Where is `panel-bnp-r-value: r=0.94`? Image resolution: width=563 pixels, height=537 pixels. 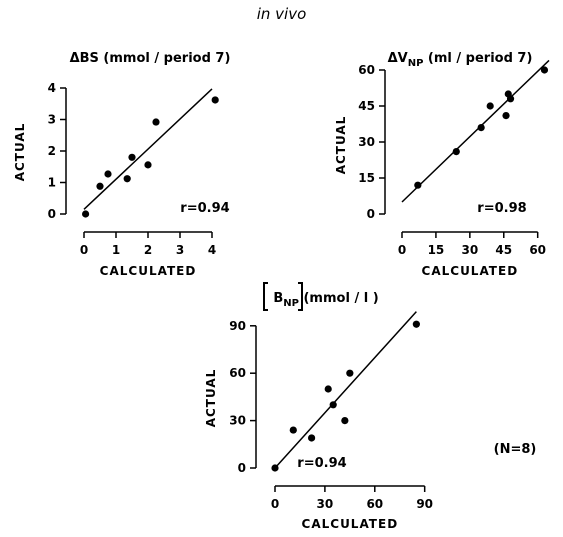 panel-bnp-r-value: r=0.94 is located at coordinates (321, 463).